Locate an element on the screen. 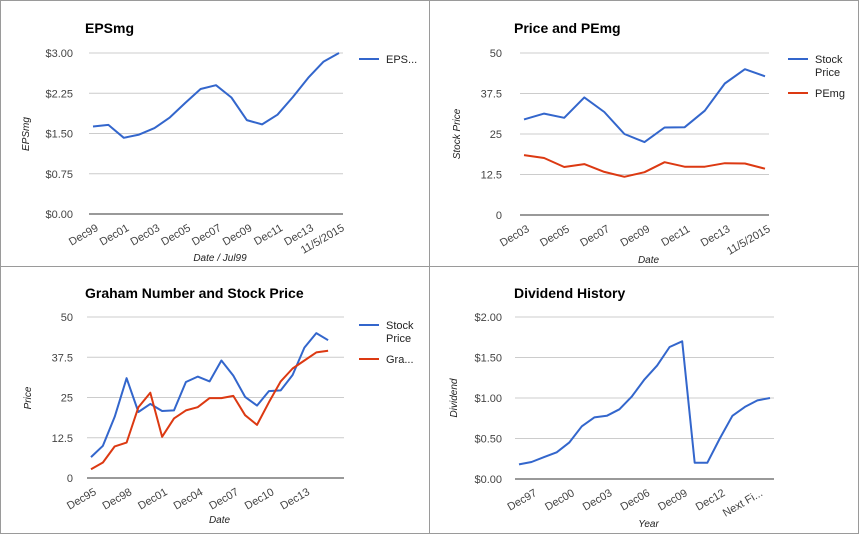 This screenshot has width=859, height=535. x-tick-label: Dec06 is located at coordinates (635, 500).